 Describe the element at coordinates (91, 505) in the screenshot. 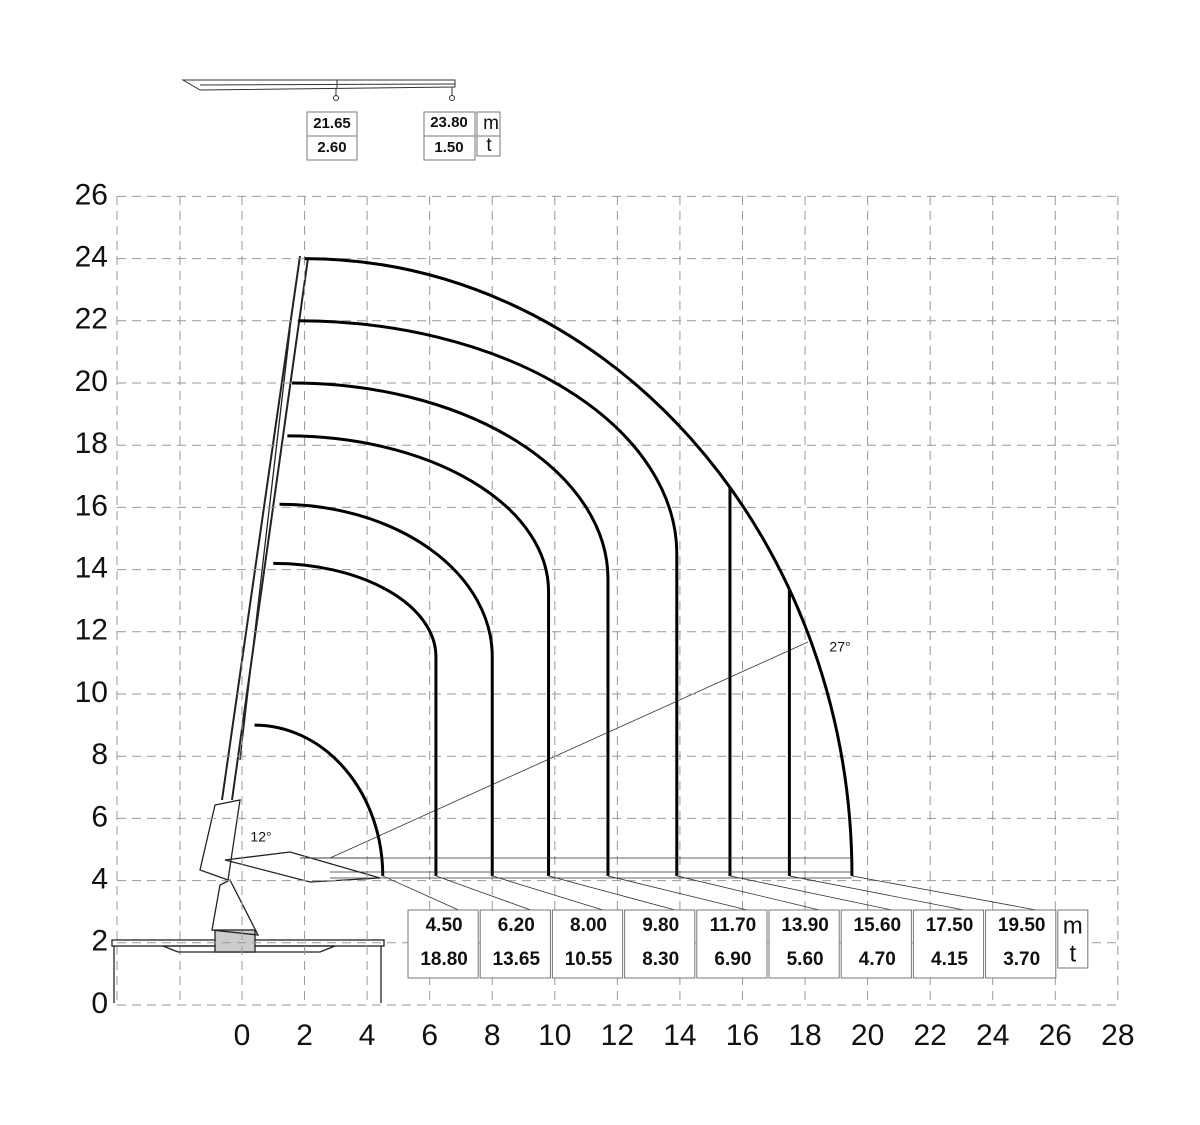

I see `y-tick-label: 16` at that location.